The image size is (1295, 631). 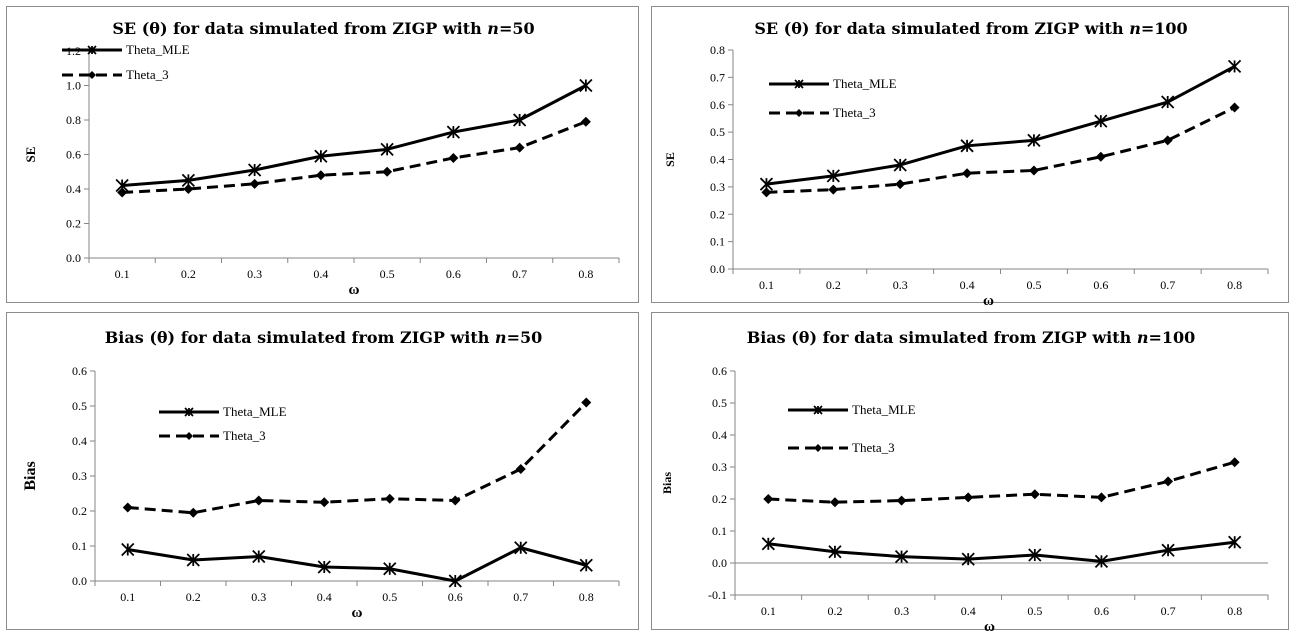 What do you see at coordinates (717, 595) in the screenshot?
I see `y-tick-label: -0.1` at bounding box center [717, 595].